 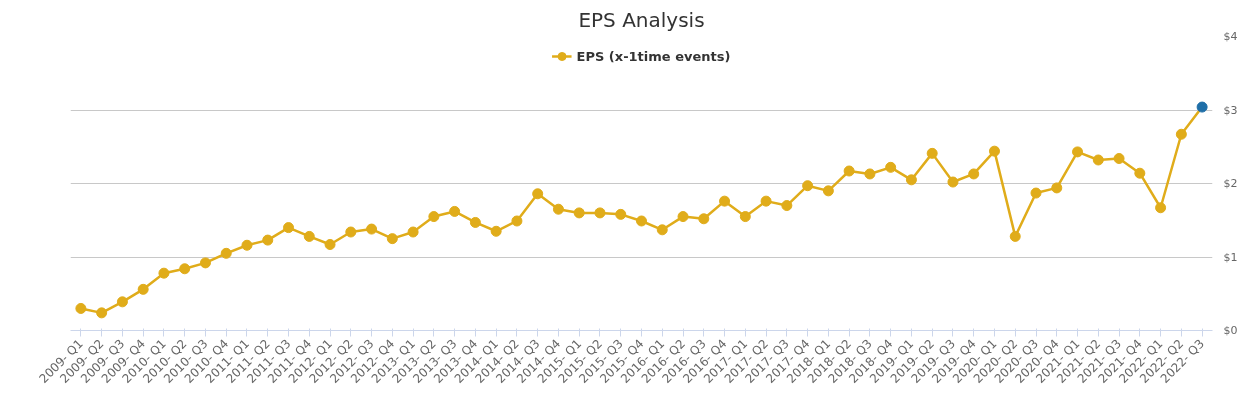 What do you see at coordinates (1230, 110) in the screenshot?
I see `y-tick-label: $3` at bounding box center [1230, 110].